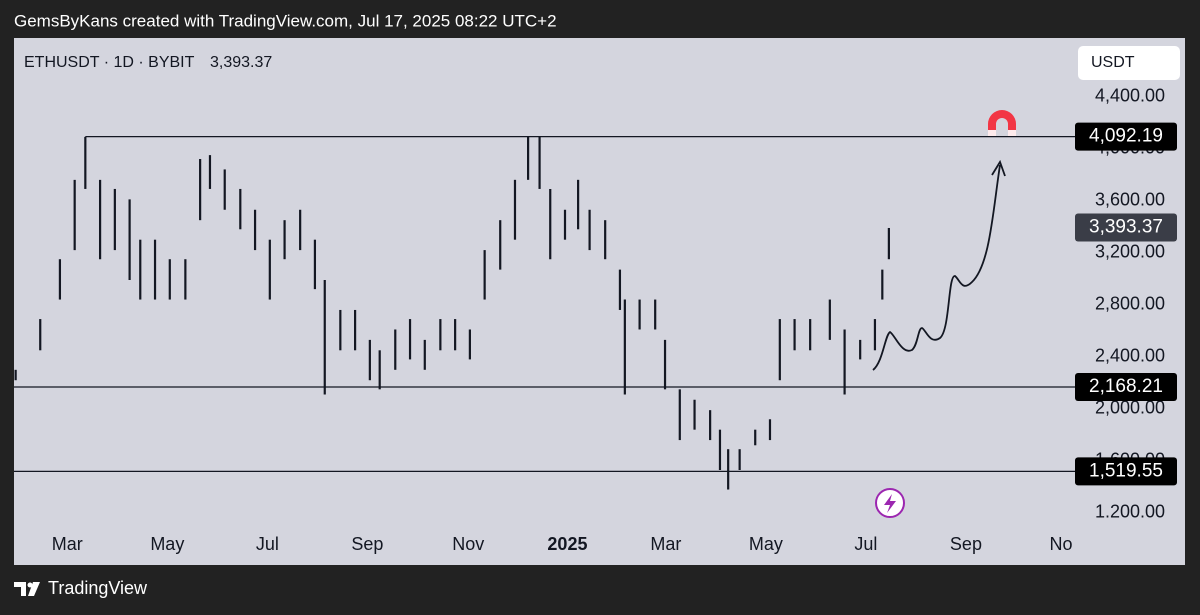 Image resolution: width=1200 pixels, height=615 pixels. Describe the element at coordinates (241, 62) in the screenshot. I see `title-price: 3,393.37` at that location.